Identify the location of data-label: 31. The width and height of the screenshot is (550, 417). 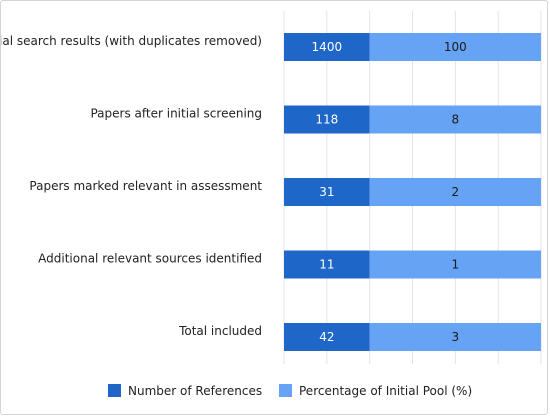
(326, 192).